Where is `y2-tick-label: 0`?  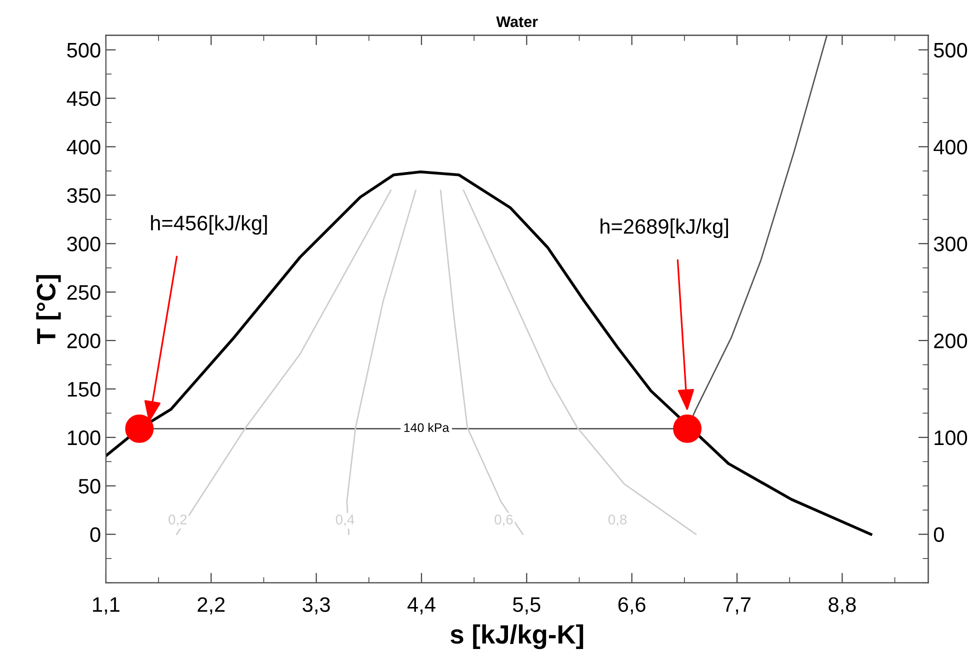 y2-tick-label: 0 is located at coordinates (939, 534).